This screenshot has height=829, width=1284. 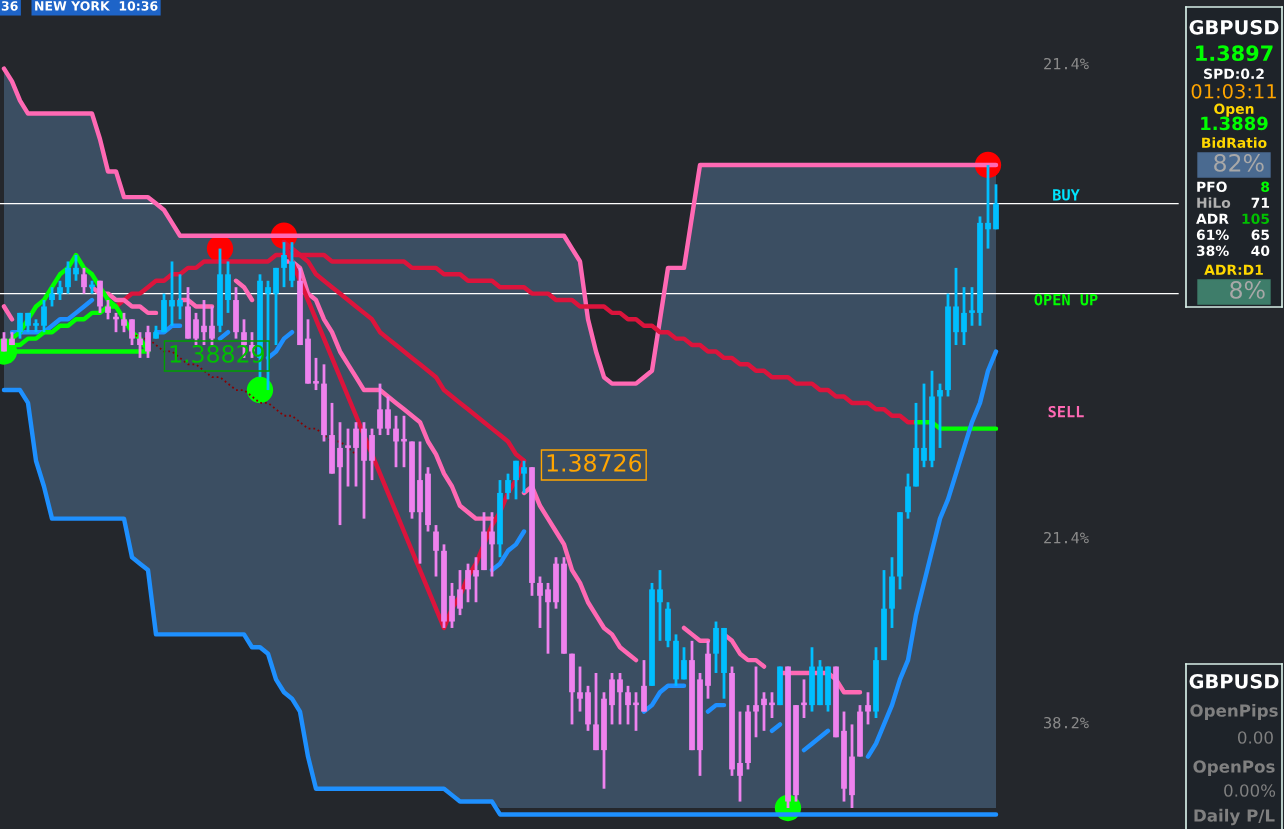 I want to click on text: 82%, so click(x=1239, y=162).